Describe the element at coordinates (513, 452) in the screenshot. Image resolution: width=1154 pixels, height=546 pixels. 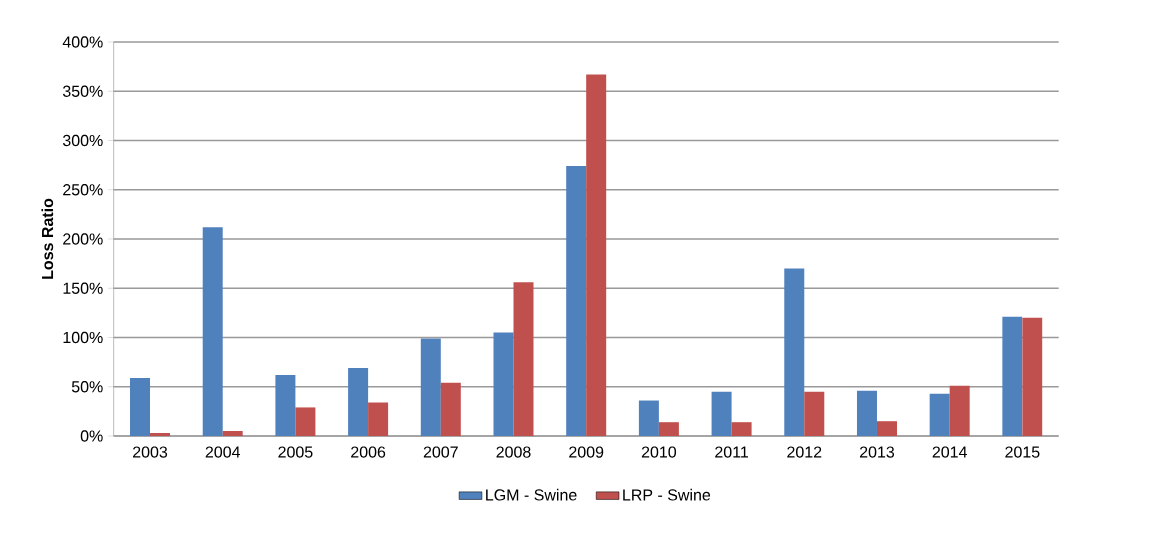
I see `x-tick-label: 2008` at that location.